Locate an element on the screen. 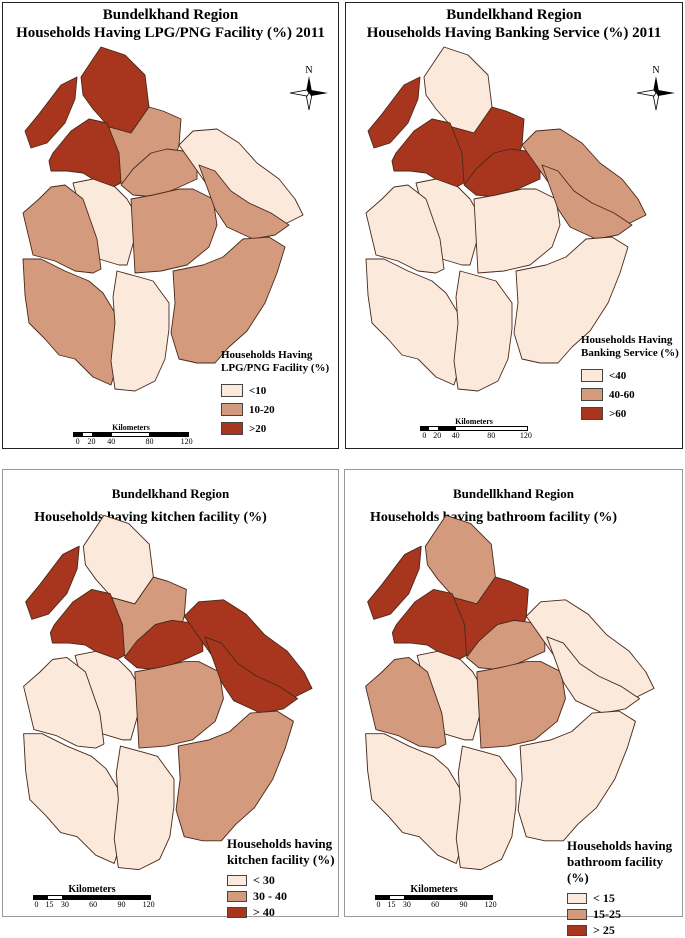 The height and width of the screenshot is (938, 685). scale-tick: 40 is located at coordinates (455, 435).